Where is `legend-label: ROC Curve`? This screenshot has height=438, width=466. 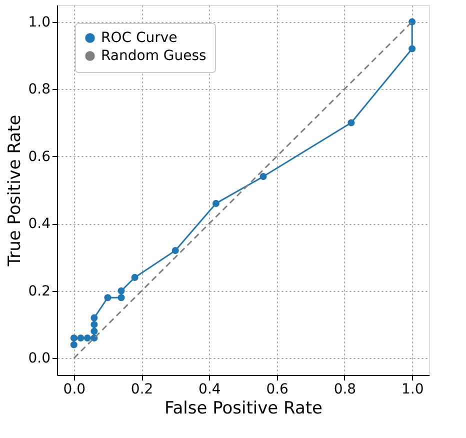
legend-label: ROC Curve is located at coordinates (139, 38).